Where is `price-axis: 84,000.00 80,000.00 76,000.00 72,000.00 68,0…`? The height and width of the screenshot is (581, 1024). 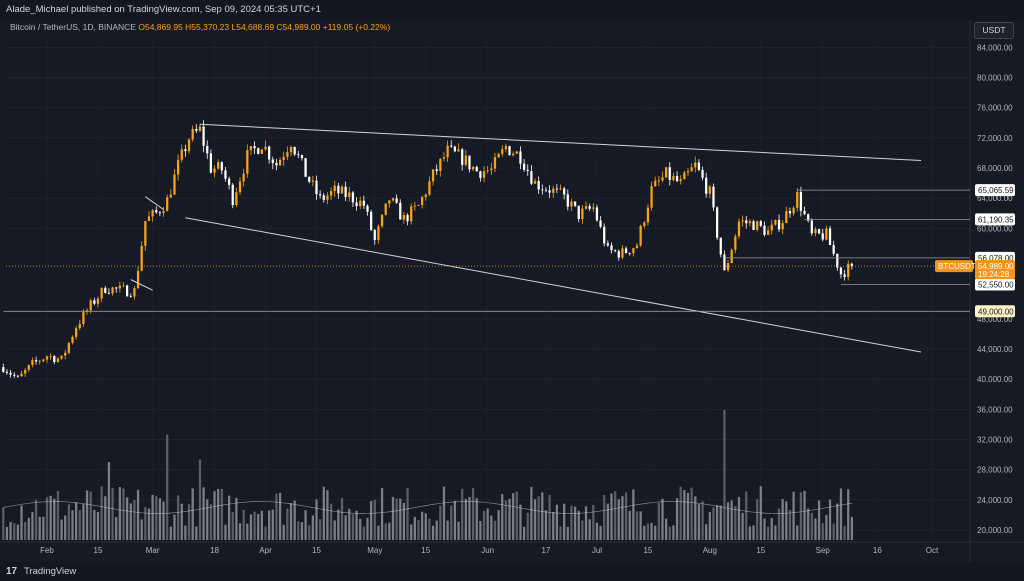
price-axis: 84,000.00 80,000.00 76,000.00 72,000.00 68,0… is located at coordinates (995, 289).